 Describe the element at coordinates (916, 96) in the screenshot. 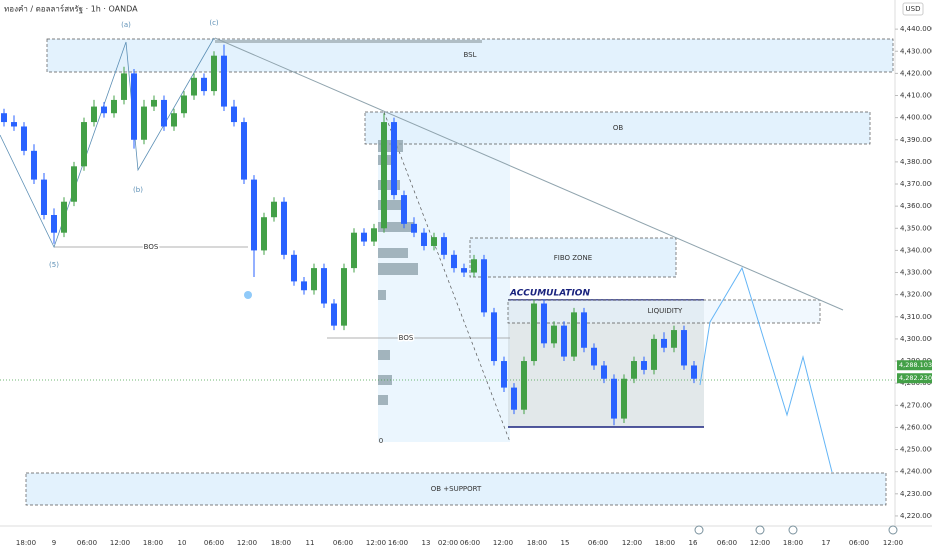

I see `y-tick-label: 4,410.000` at that location.